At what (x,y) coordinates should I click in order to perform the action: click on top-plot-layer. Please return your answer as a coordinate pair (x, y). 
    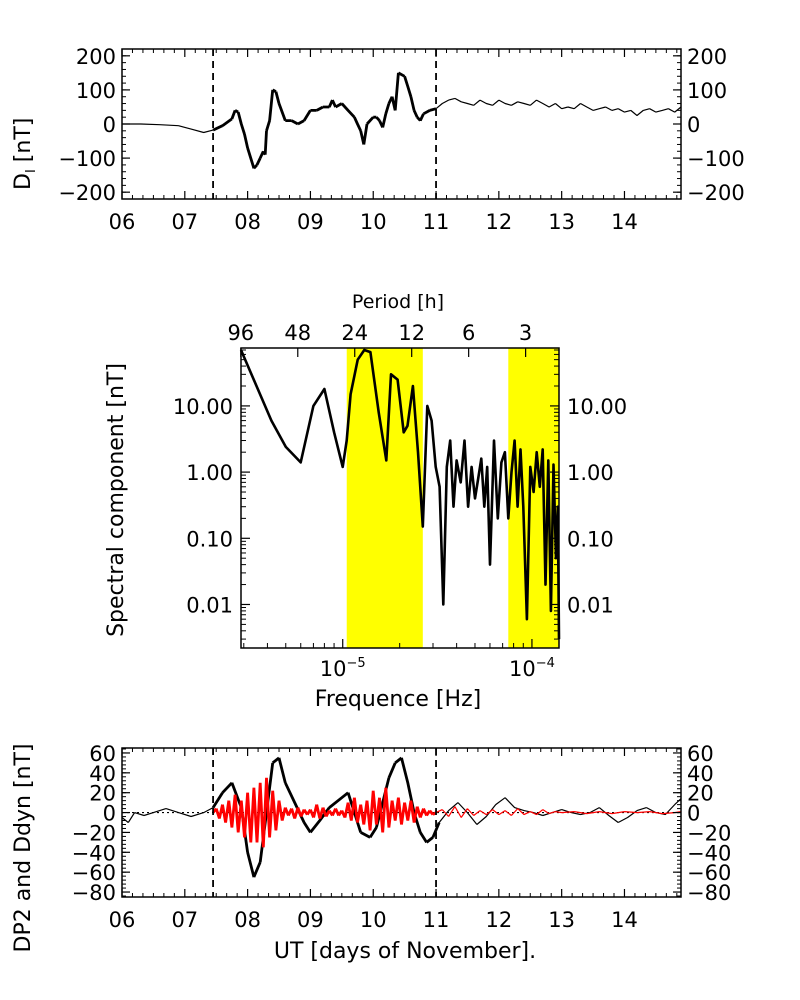
    Looking at the image, I should click on (402, 124).